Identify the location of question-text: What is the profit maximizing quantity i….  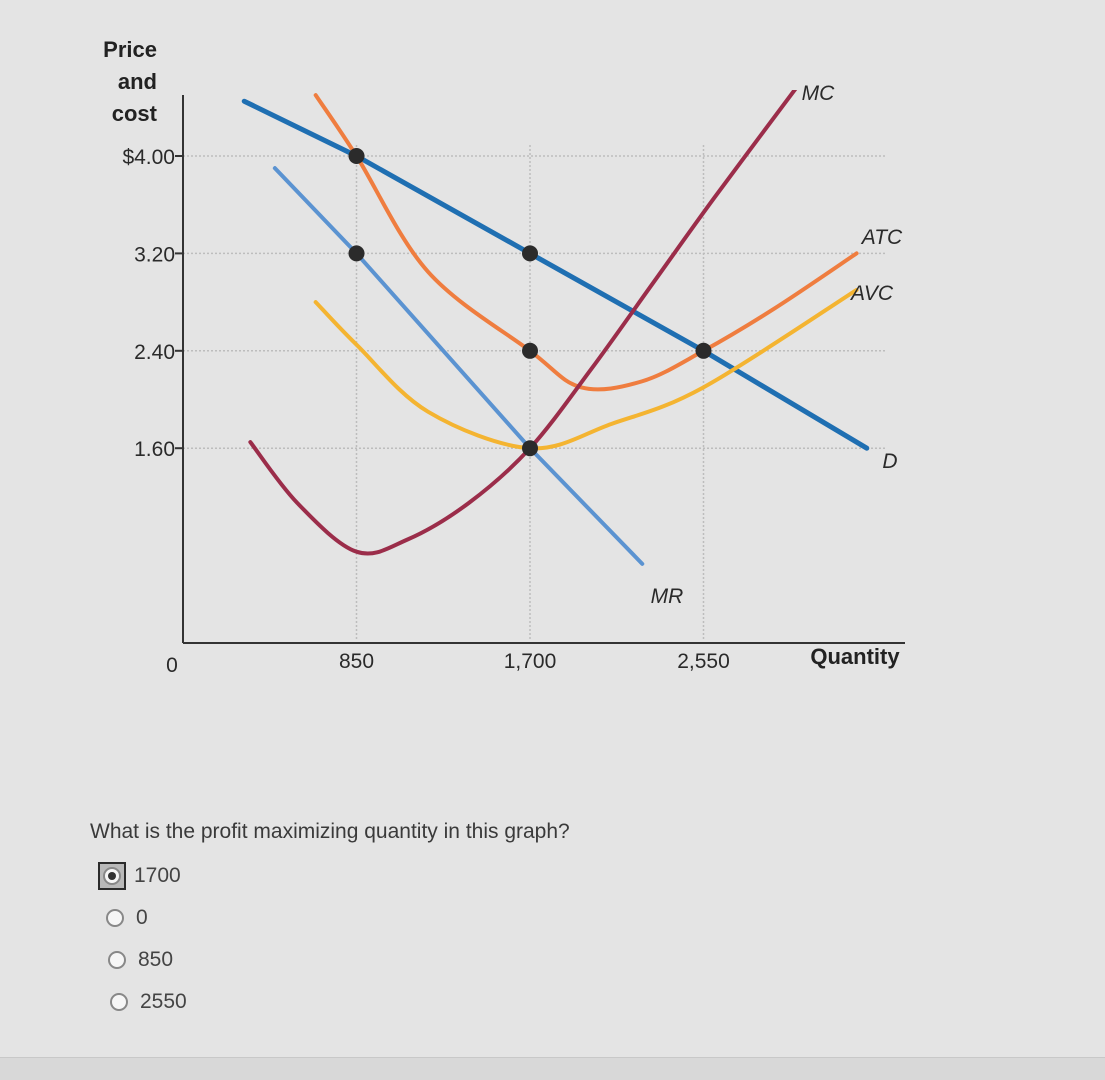
(330, 831).